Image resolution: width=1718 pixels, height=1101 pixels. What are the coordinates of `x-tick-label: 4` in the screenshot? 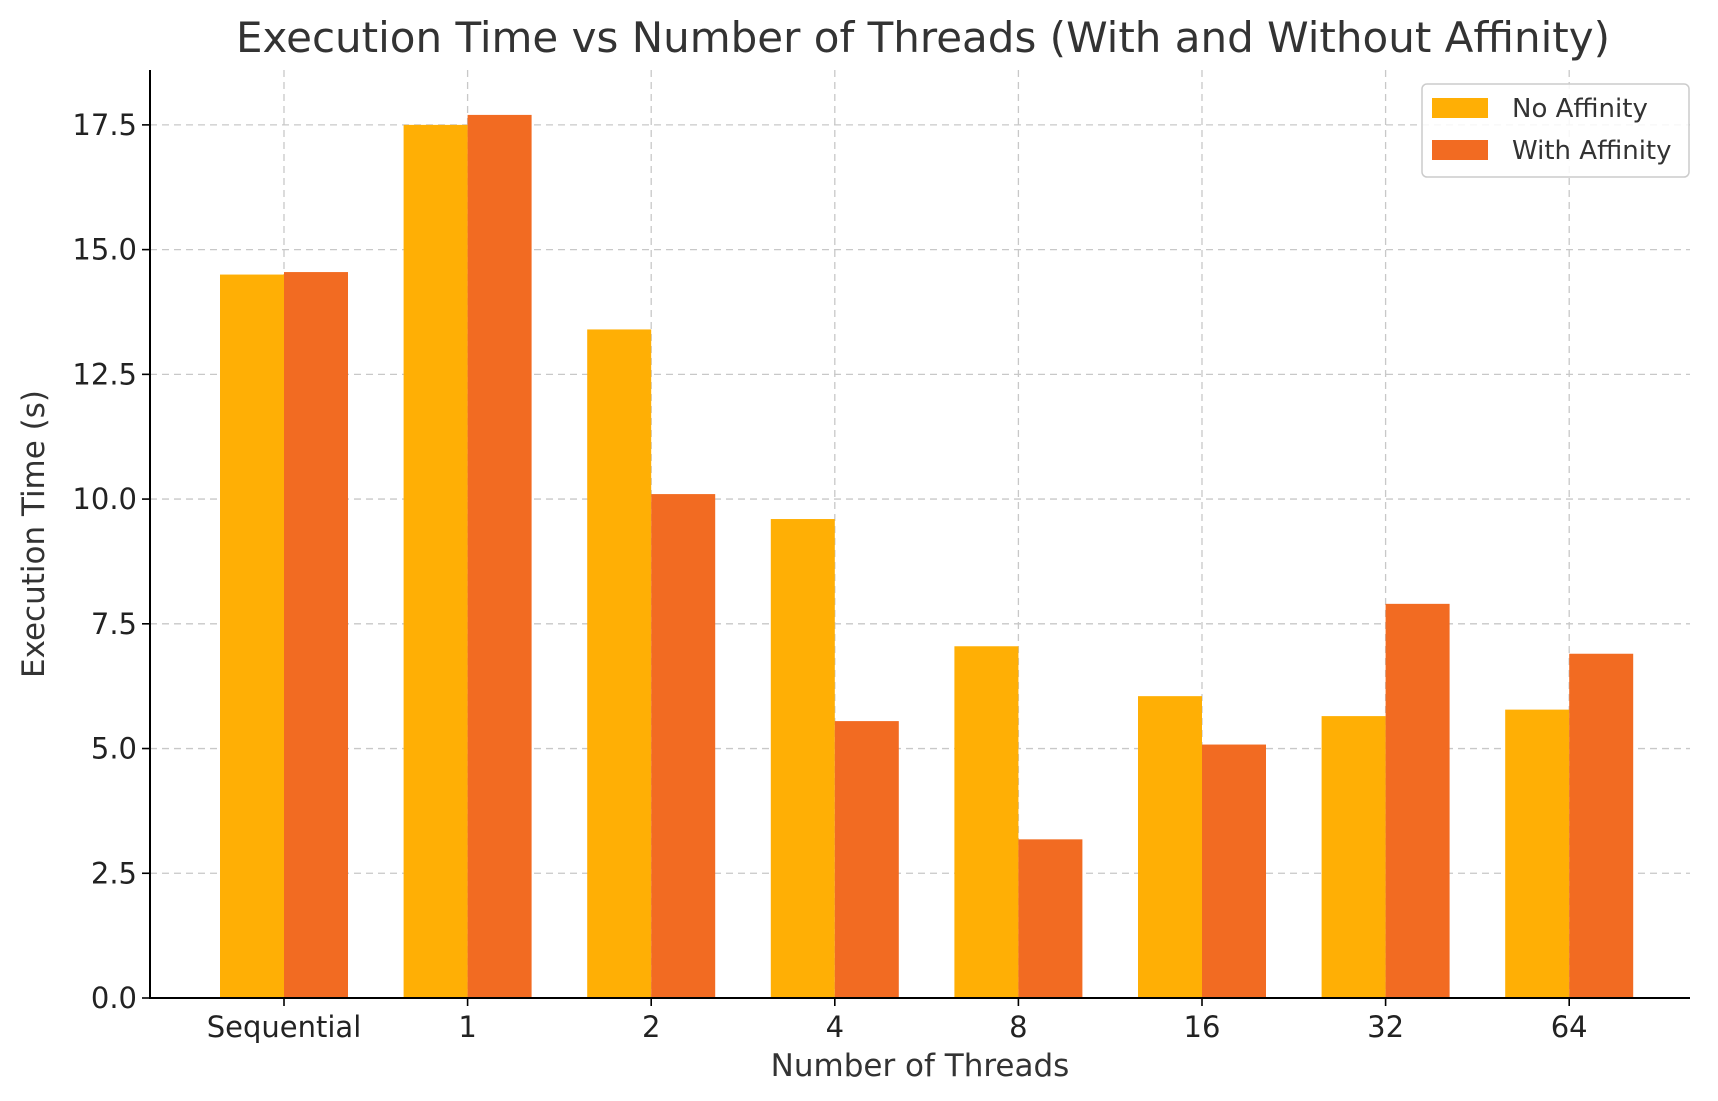 It's located at (835, 1027).